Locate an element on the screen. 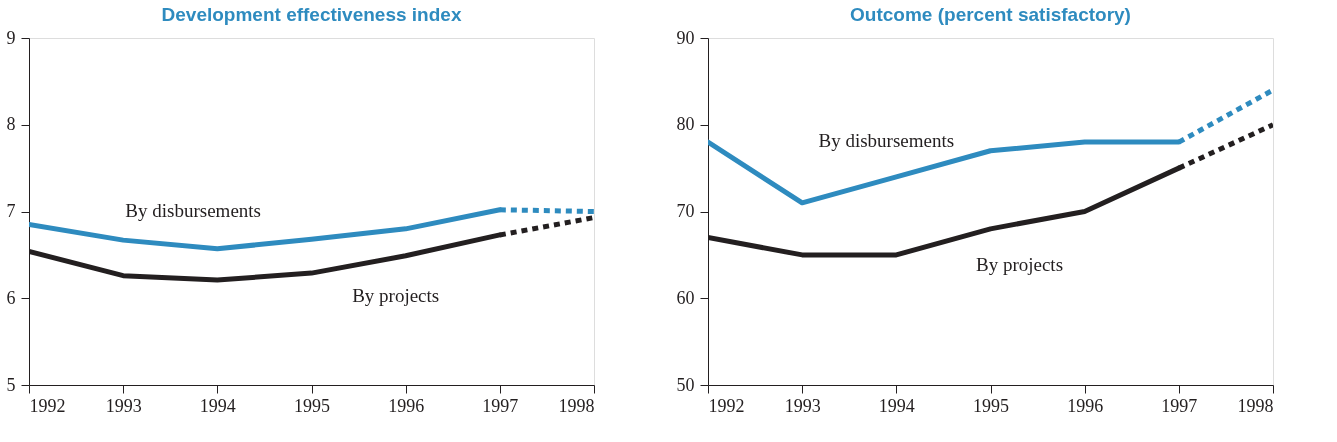  y-tick-label: 60 is located at coordinates (685, 297).